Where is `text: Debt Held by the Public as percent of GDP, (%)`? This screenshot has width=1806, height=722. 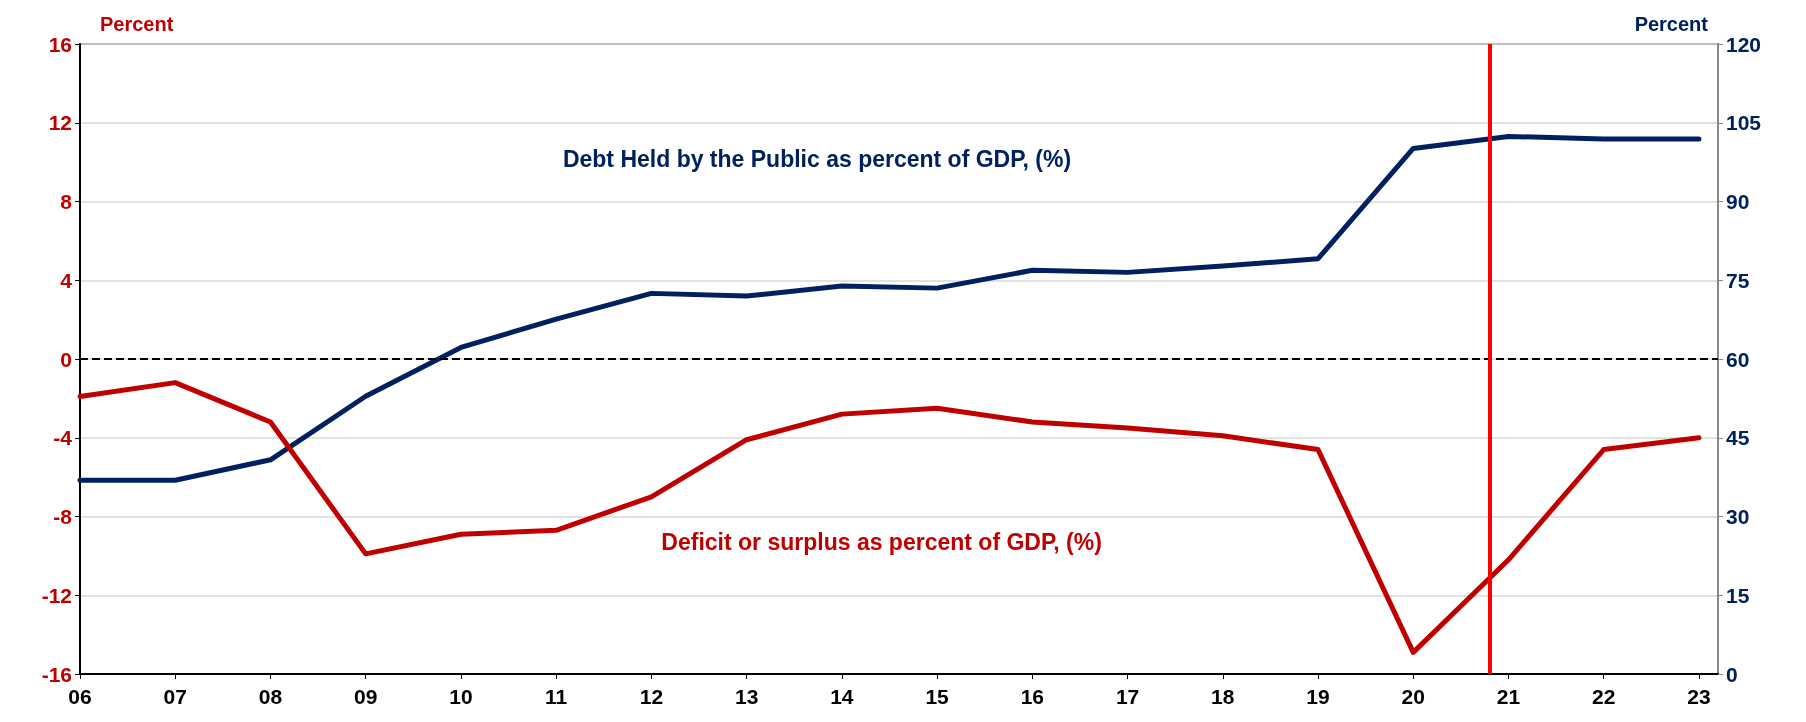
text: Debt Held by the Public as percent of GDP, (%) is located at coordinates (817, 158).